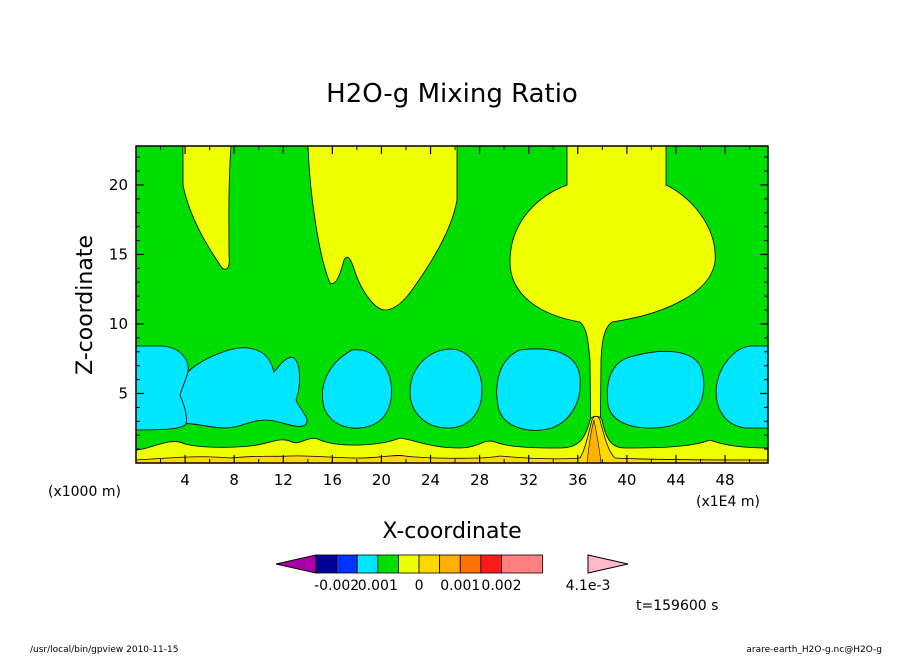 This screenshot has width=904, height=659. I want to click on x-tick-label: 28, so click(479, 480).